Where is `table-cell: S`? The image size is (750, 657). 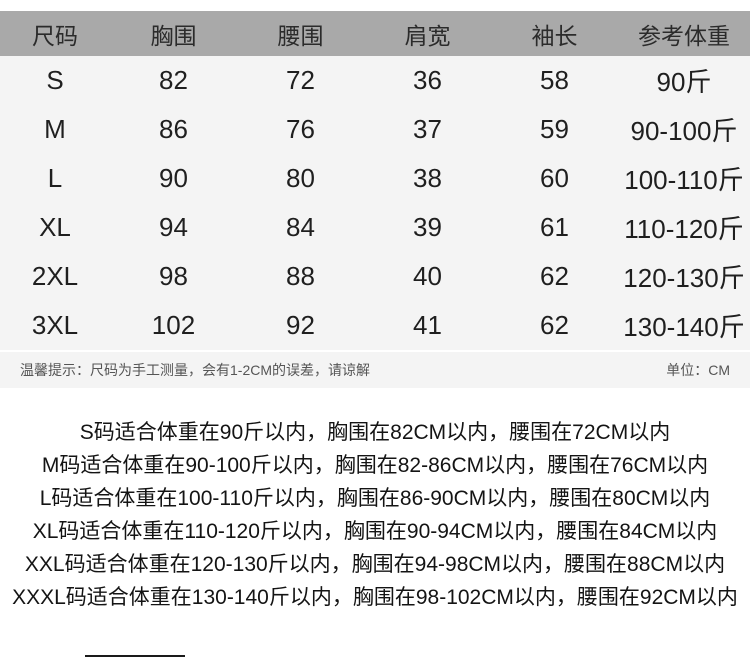 table-cell: S is located at coordinates (55, 80).